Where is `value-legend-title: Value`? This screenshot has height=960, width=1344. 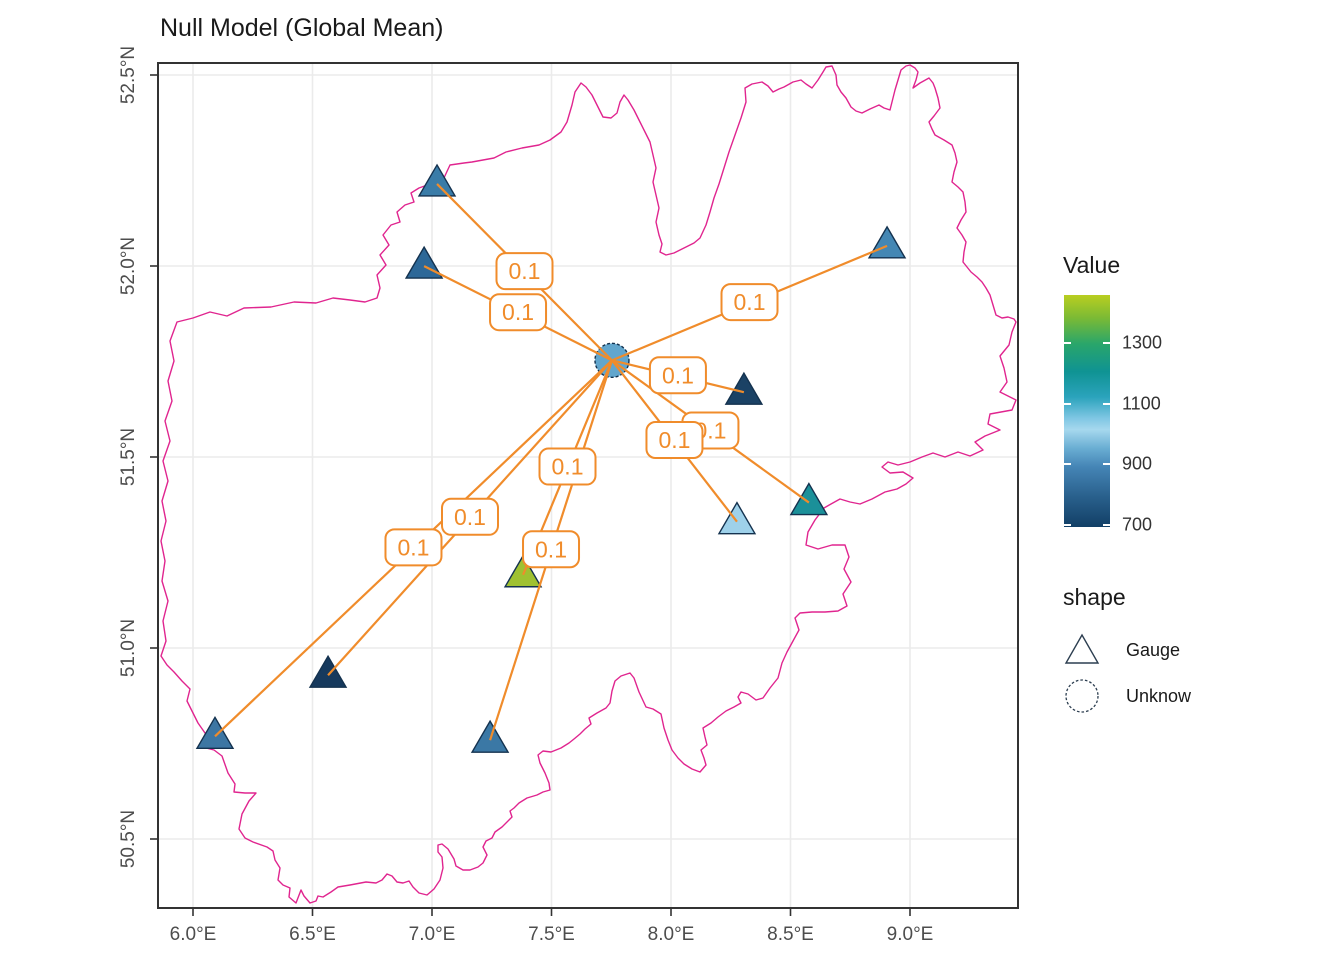
value-legend-title: Value is located at coordinates (1092, 265).